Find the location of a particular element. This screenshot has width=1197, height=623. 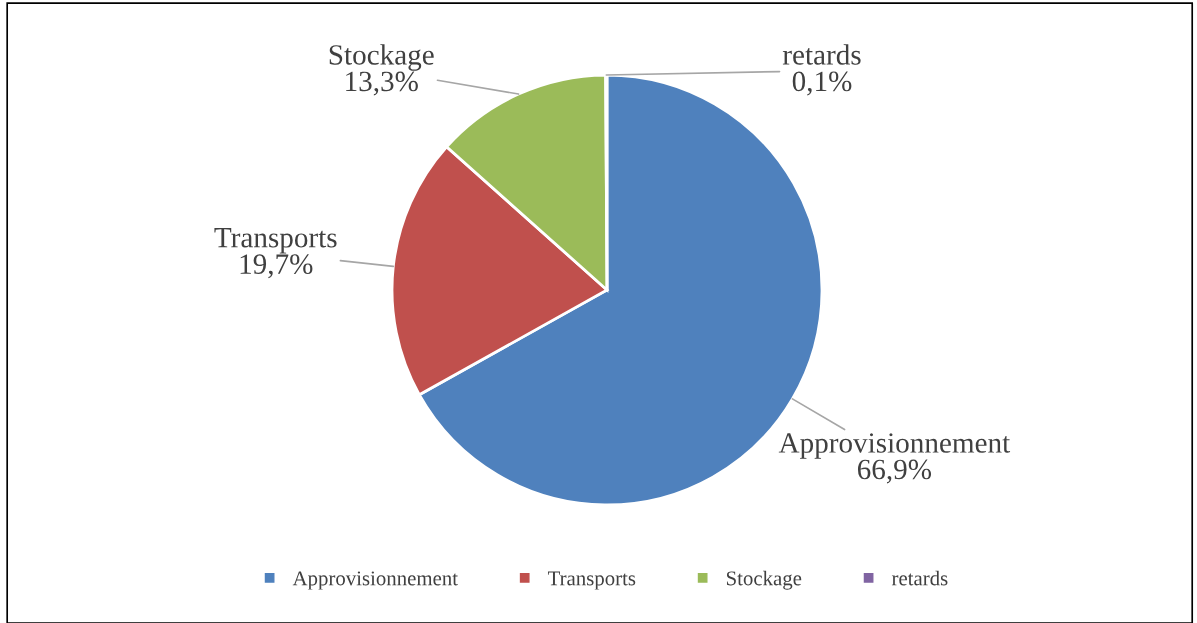

data-label: 19,7% is located at coordinates (276, 266).